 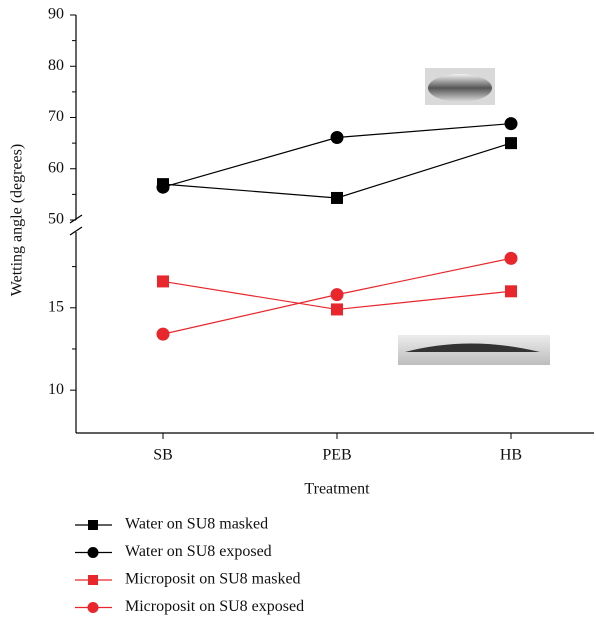 What do you see at coordinates (336, 455) in the screenshot?
I see `x-tick-label: PEB` at bounding box center [336, 455].